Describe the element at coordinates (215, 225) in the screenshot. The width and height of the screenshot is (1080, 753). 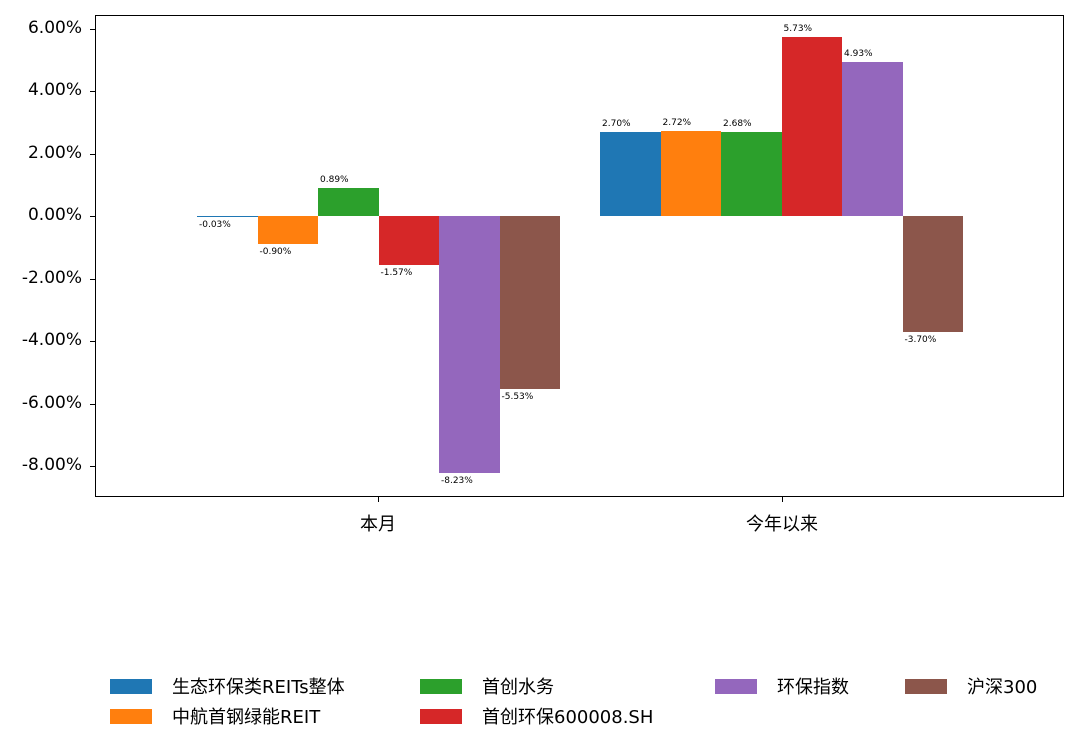
I see `bar-value-label: -0.03%` at that location.